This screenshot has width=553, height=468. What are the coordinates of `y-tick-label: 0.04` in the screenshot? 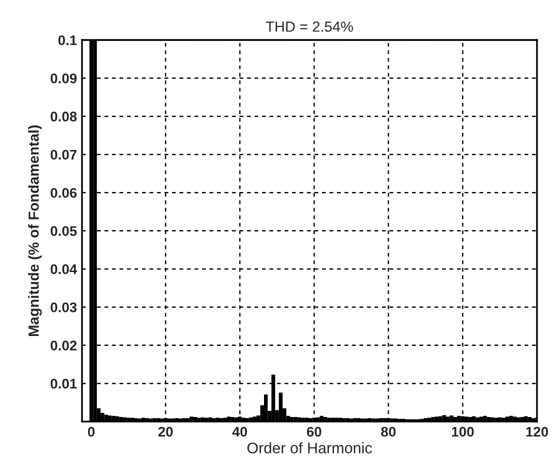 It's located at (64, 269).